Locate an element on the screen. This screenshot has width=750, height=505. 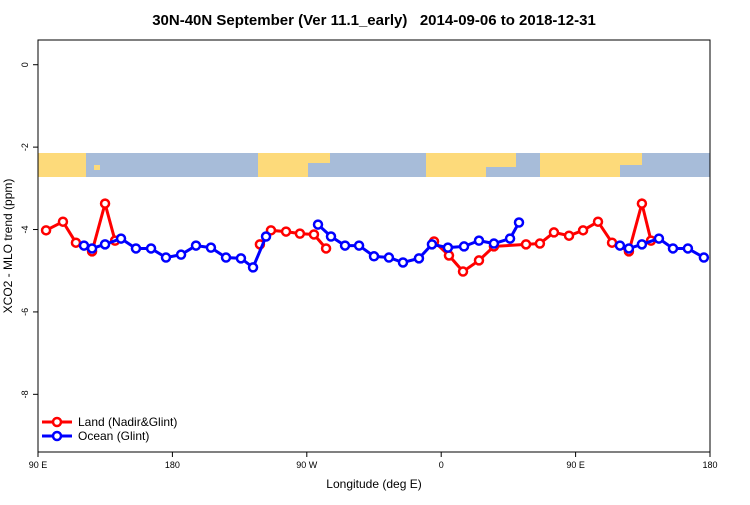
y-tick-label: -2 is located at coordinates (25, 147).